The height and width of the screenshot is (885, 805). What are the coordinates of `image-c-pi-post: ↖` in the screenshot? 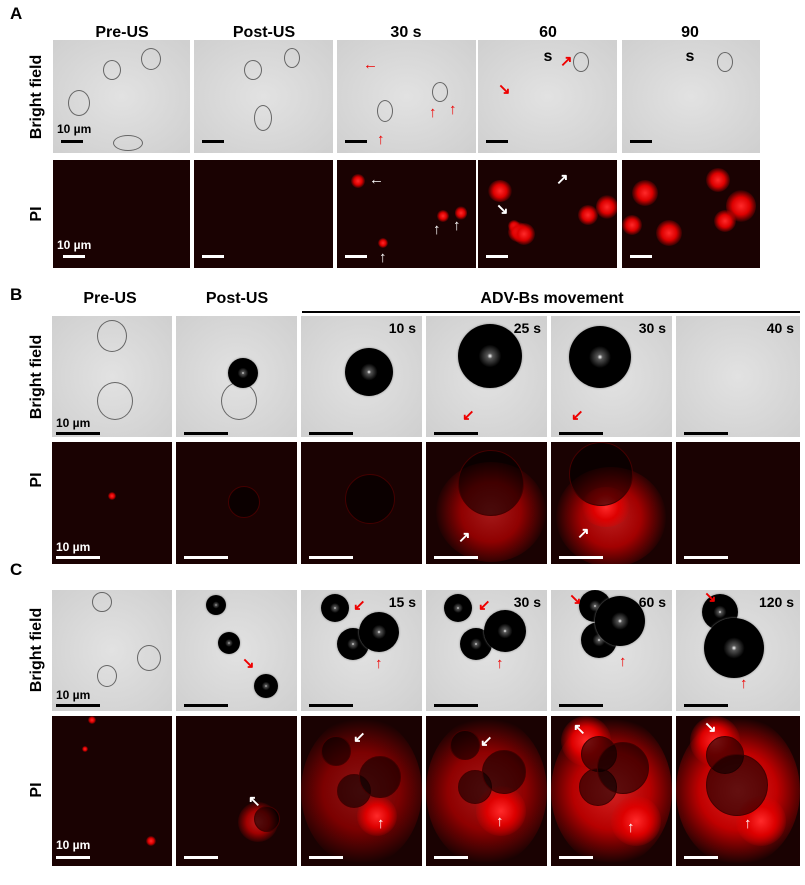 It's located at (236, 791).